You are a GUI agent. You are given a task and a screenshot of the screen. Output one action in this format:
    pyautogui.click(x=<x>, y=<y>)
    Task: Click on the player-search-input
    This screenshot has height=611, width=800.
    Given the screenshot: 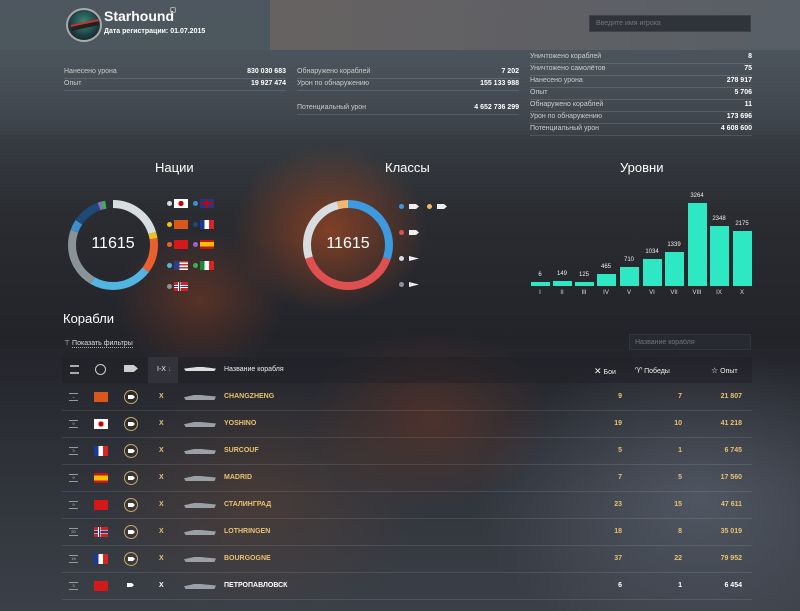 What is the action you would take?
    pyautogui.click(x=670, y=23)
    